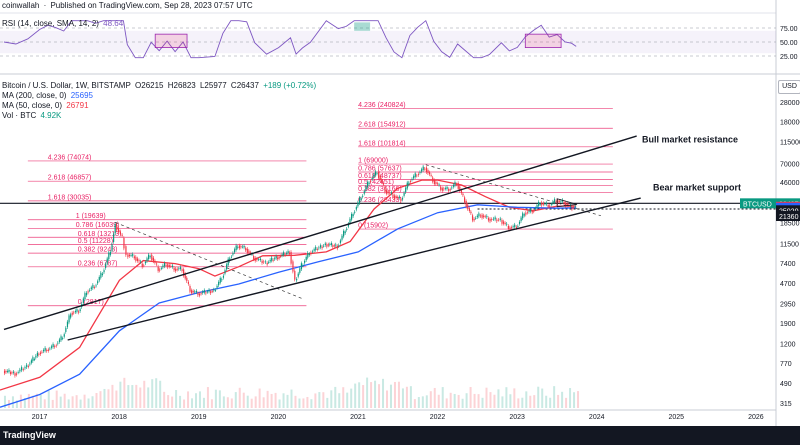 This screenshot has width=800, height=445. Describe the element at coordinates (789, 87) in the screenshot. I see `currency-button: USD` at that location.